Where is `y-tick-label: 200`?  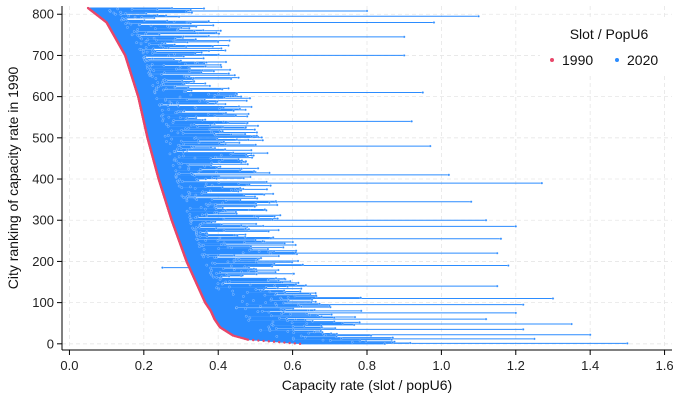
y-tick-label: 200 is located at coordinates (43, 261).